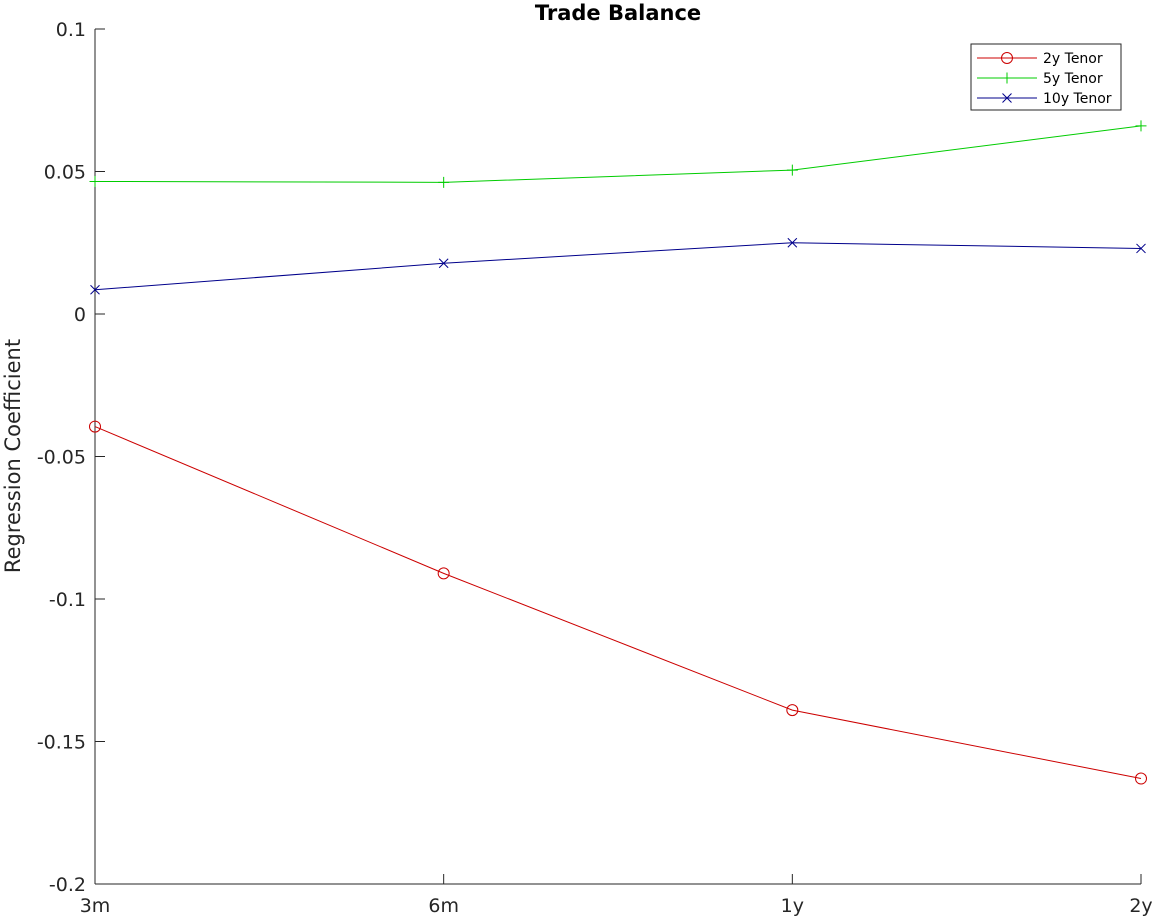 The width and height of the screenshot is (1155, 919). I want to click on y-tick-label: -0.05, so click(61, 458).